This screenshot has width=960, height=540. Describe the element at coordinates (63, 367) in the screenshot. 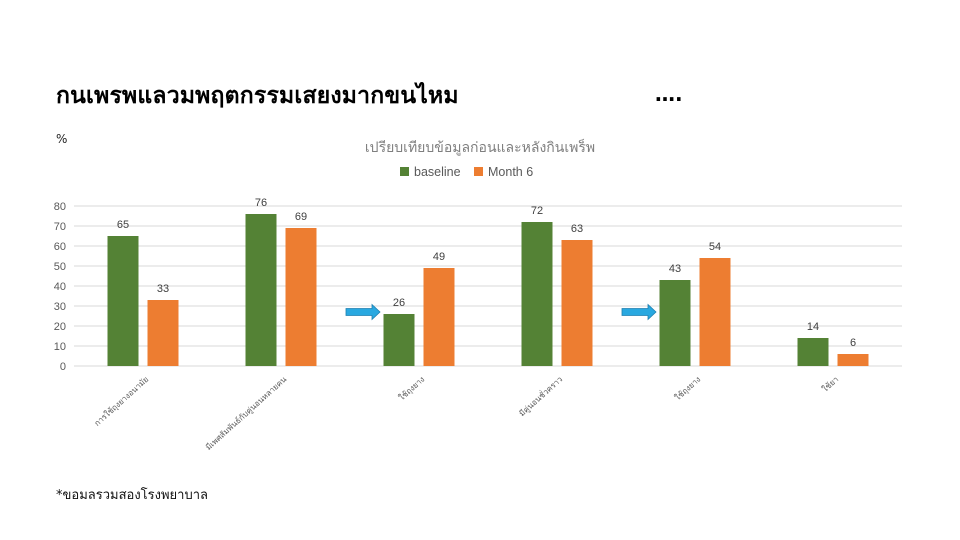

I see `y-tick-label: 0` at that location.